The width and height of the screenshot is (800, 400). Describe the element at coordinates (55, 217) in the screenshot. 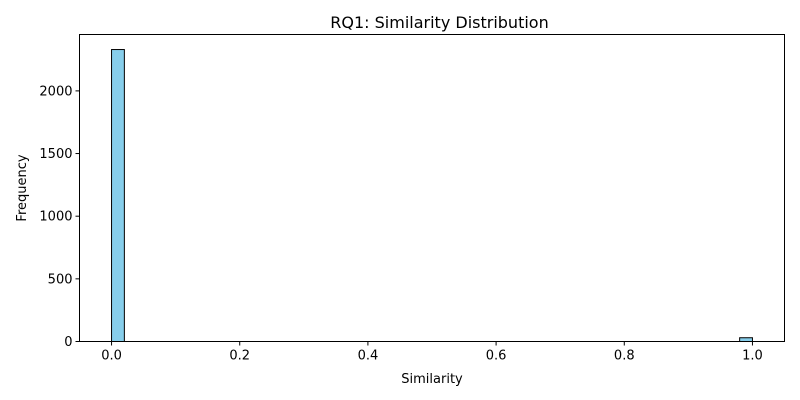

I see `y-tick-label: 1000` at that location.